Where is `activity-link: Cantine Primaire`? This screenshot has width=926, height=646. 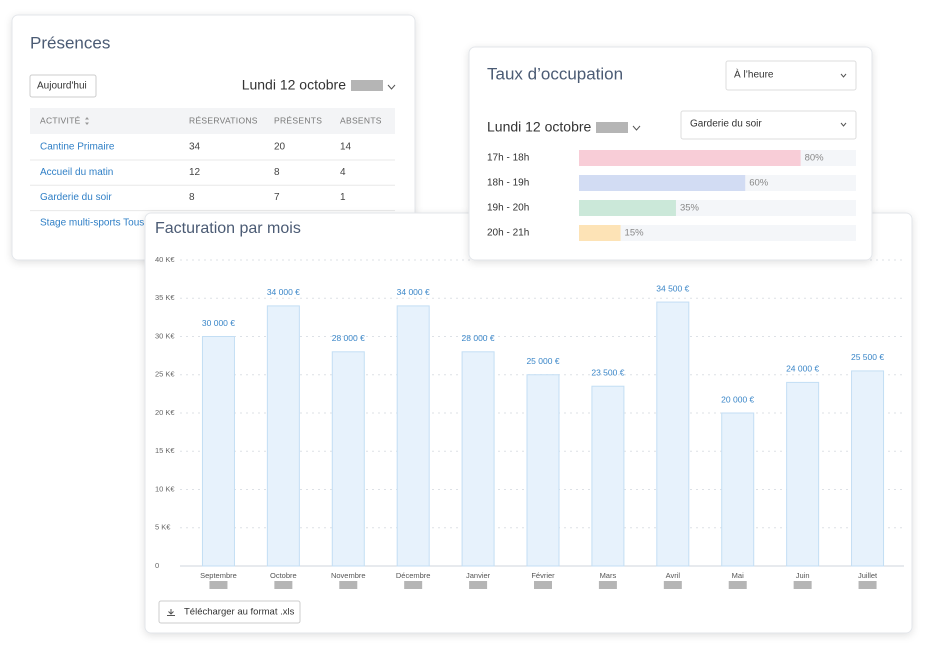
activity-link: Cantine Primaire is located at coordinates (77, 147).